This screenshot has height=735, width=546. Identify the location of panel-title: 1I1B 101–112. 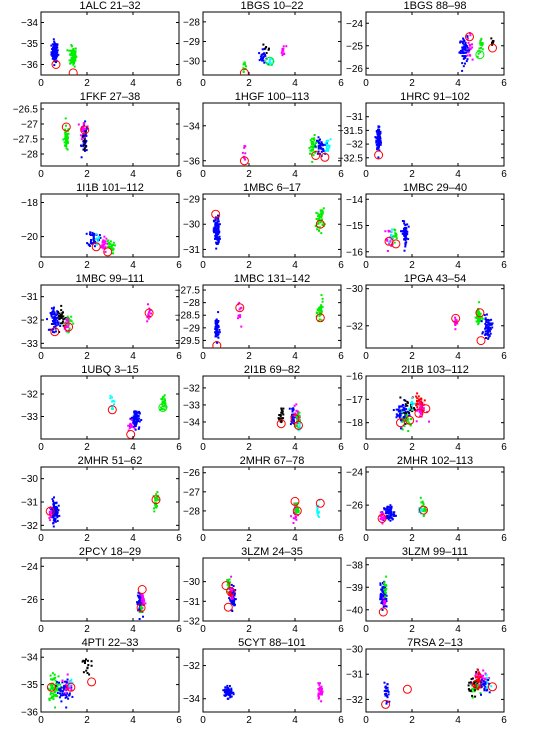
(110, 188).